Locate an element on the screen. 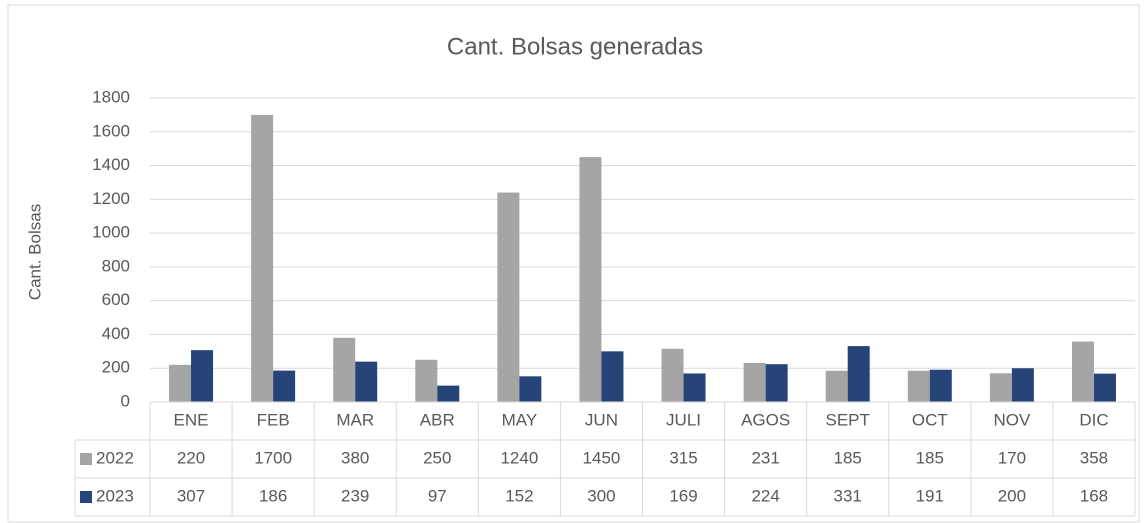 The height and width of the screenshot is (523, 1147). table-value: 1450 is located at coordinates (602, 457).